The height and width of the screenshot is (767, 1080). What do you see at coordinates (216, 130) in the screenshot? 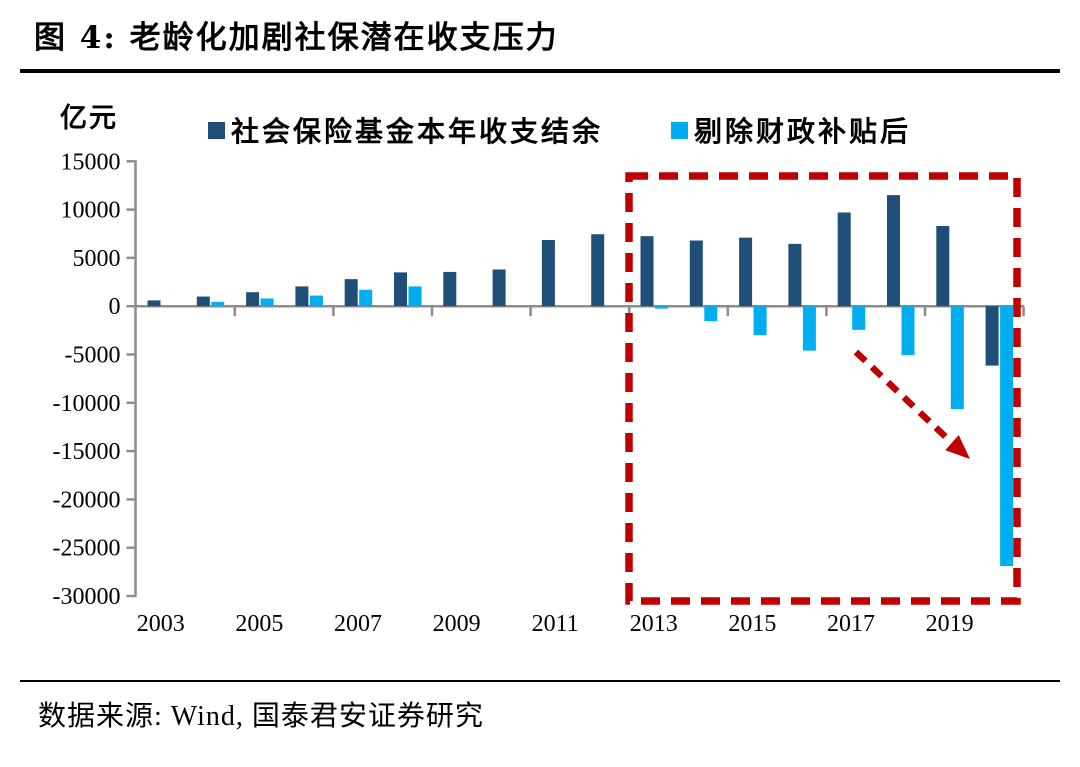
I see `legend-marker-dark-blue` at bounding box center [216, 130].